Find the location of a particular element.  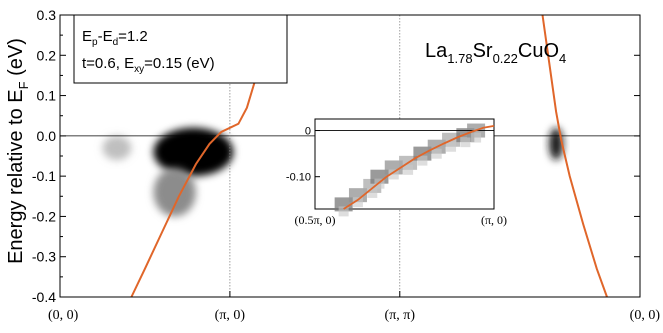

inset-band-curve is located at coordinates (419, 167).